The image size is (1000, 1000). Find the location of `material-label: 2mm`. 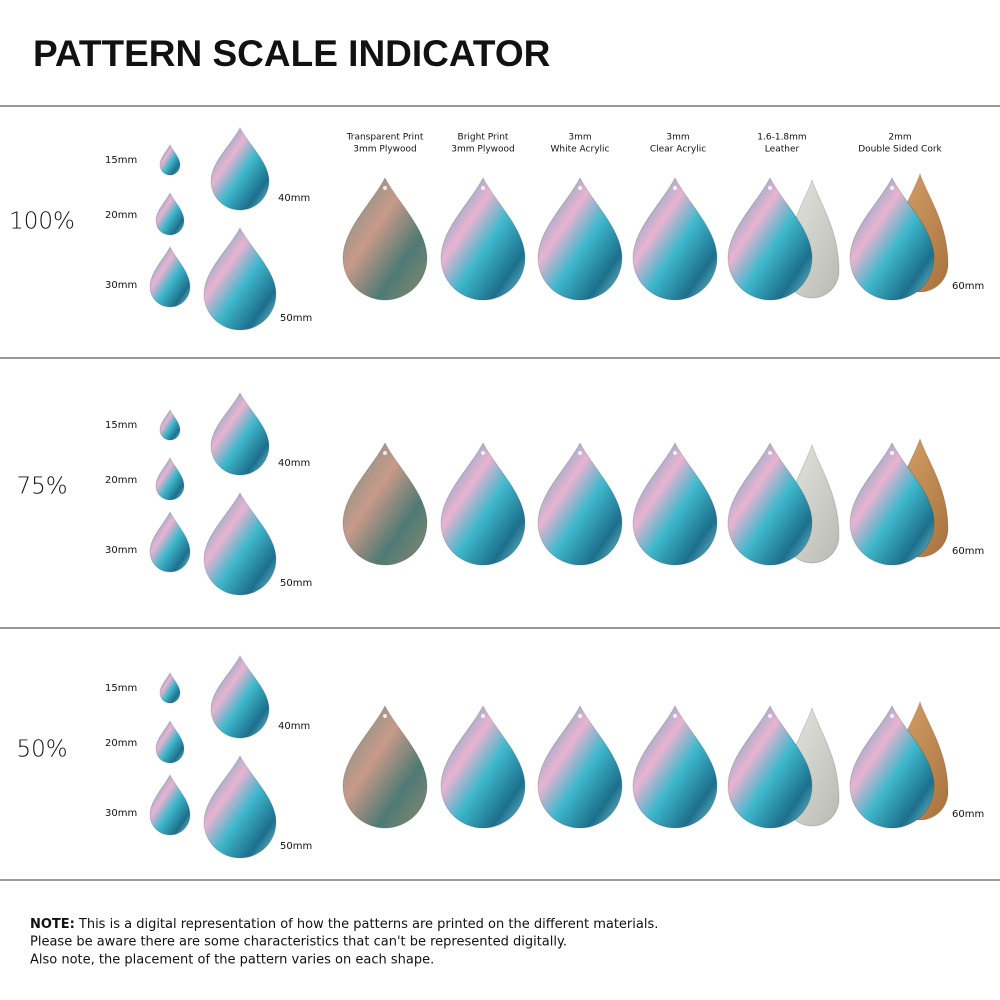

material-label: 2mm is located at coordinates (899, 138).